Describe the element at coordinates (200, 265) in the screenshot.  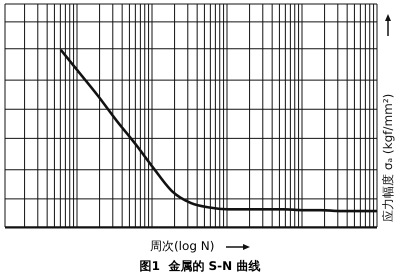
I see `text: 图1 金属的 S-N 曲线` at that location.